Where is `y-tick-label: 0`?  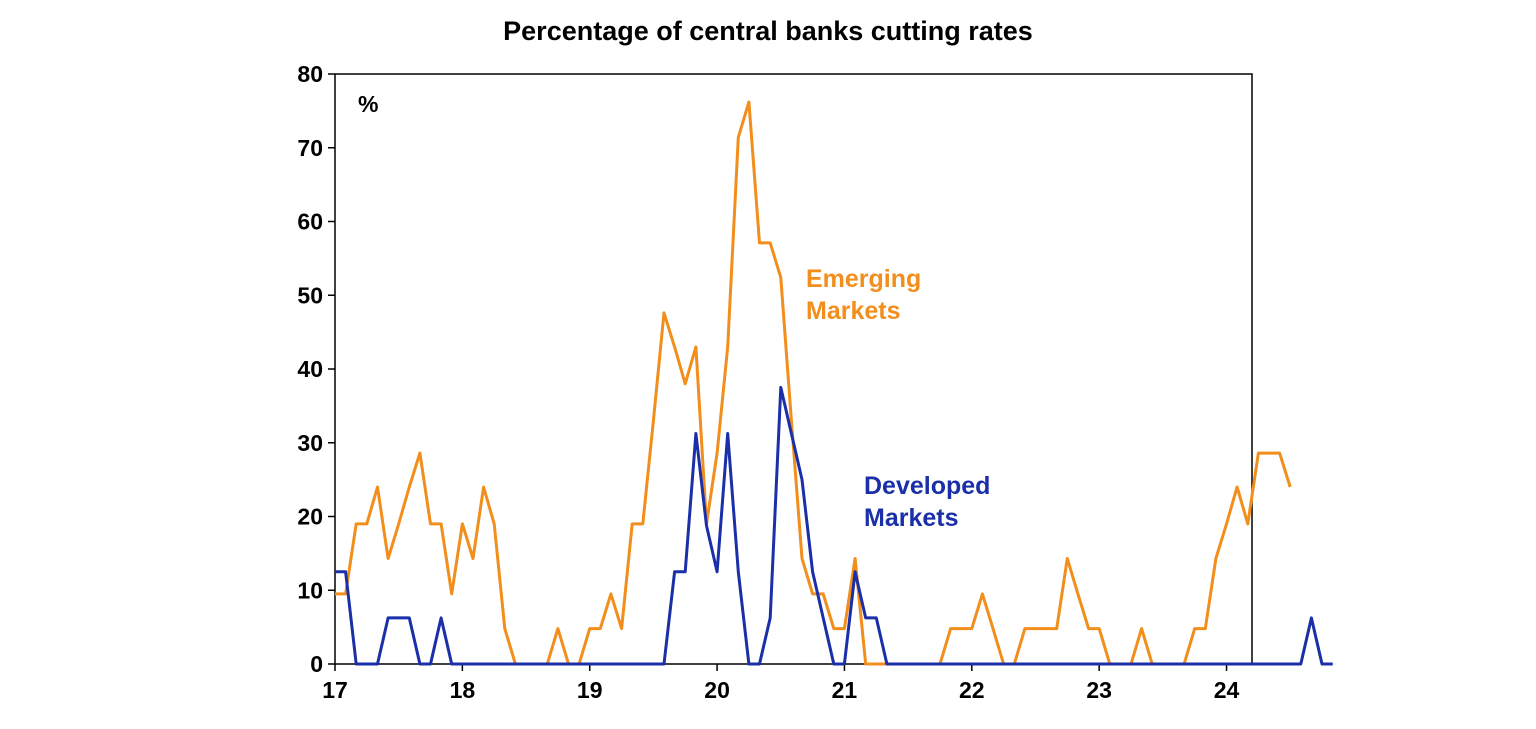 y-tick-label: 0 is located at coordinates (316, 664).